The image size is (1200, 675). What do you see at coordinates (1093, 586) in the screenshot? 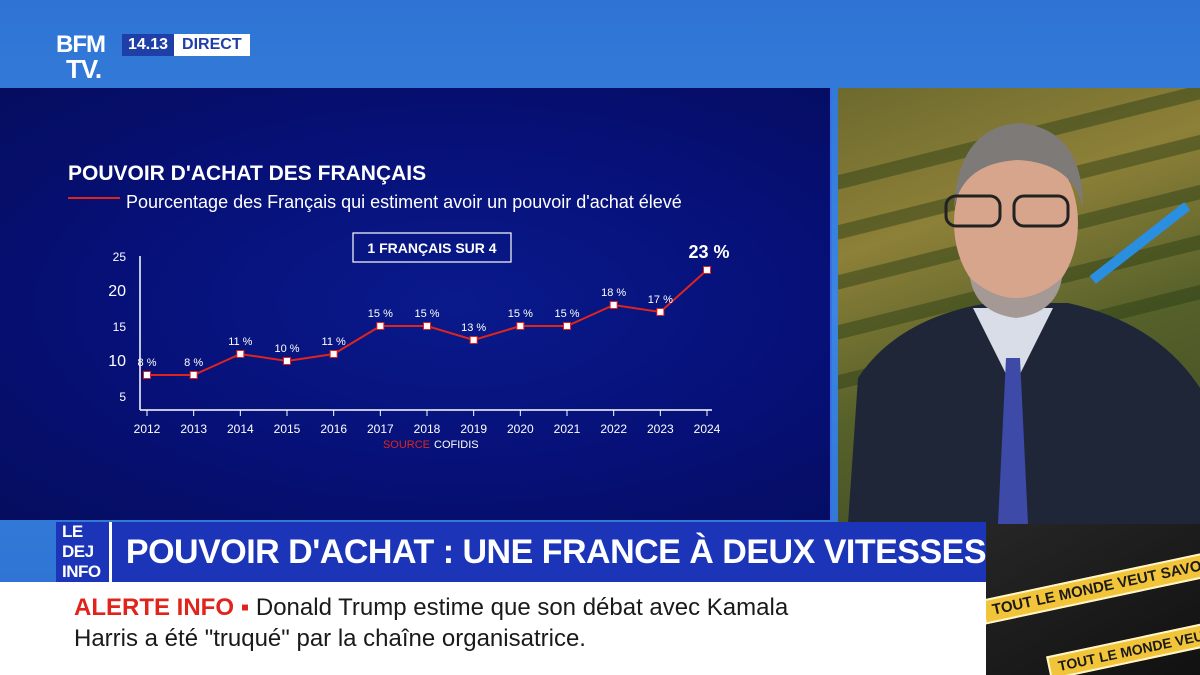
I see `promo-tag-1: TOUT LE MONDE VEUT SAVOIR` at bounding box center [1093, 586].